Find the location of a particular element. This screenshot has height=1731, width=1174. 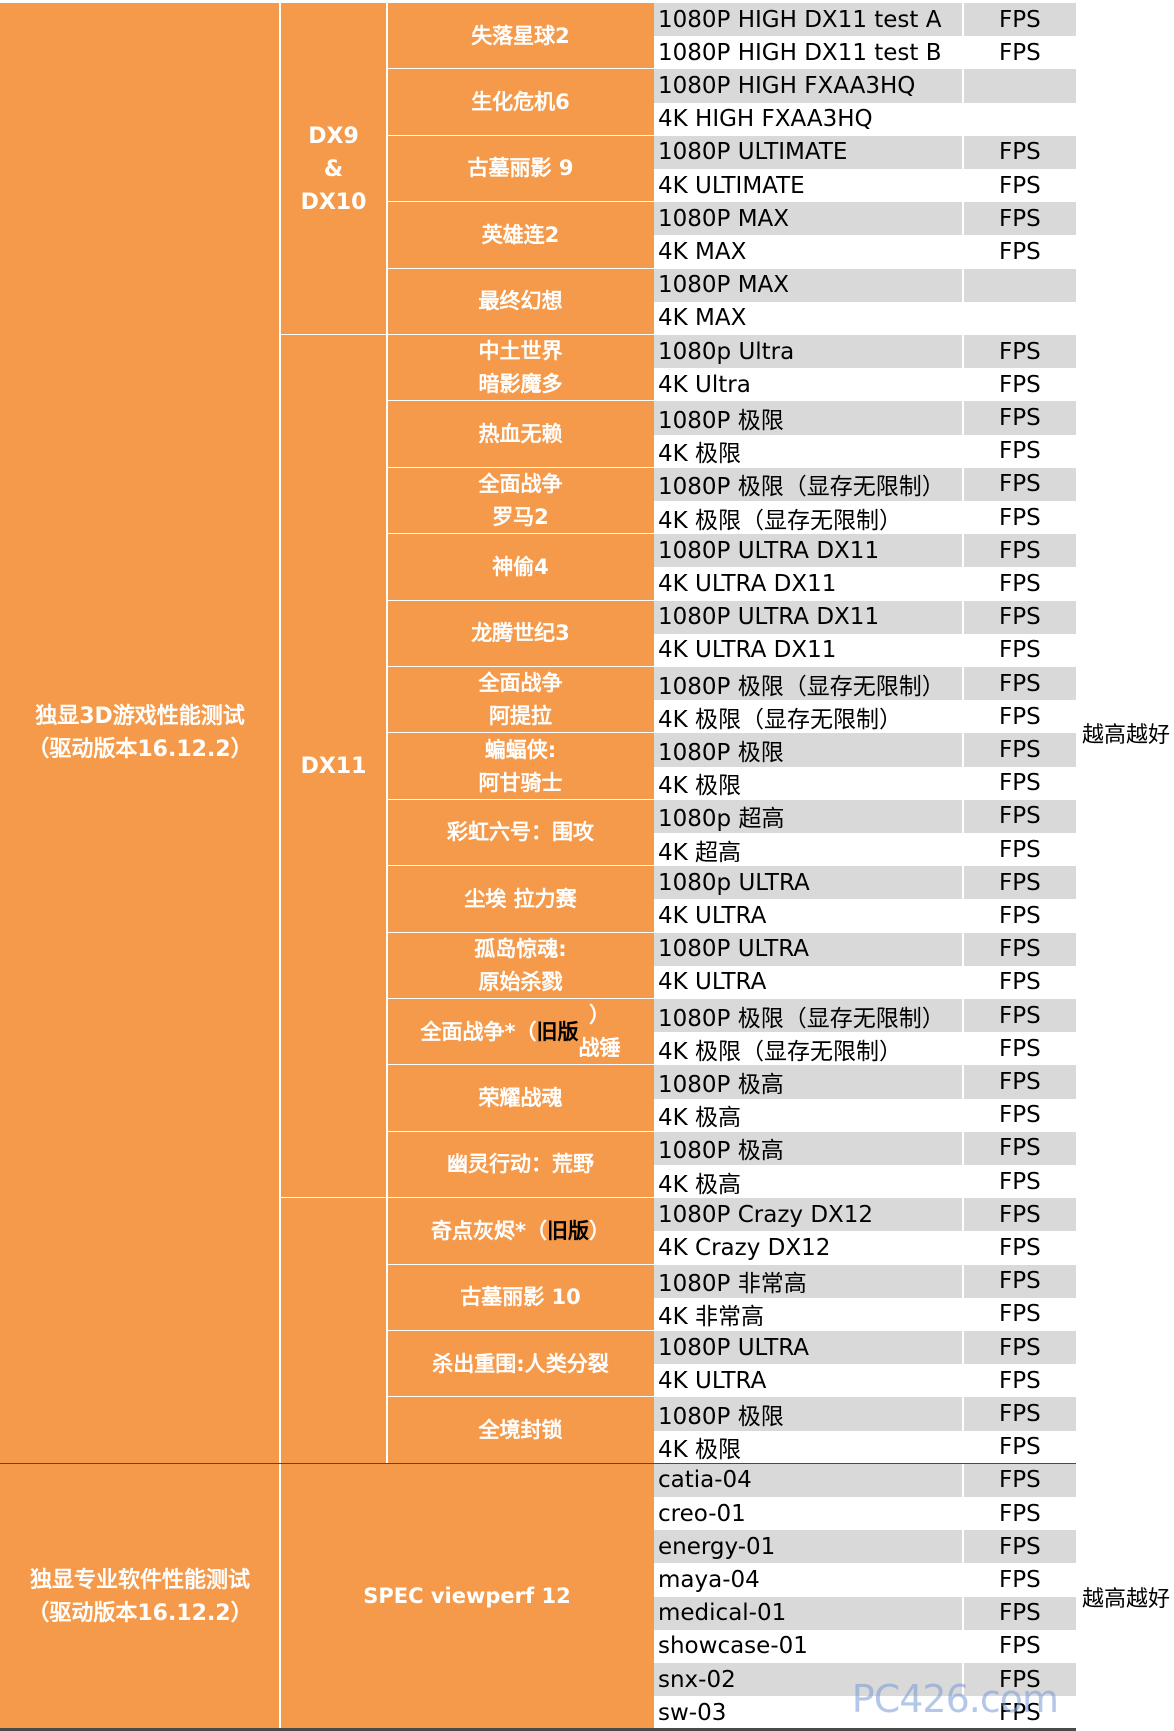

game-name: 奇点灰烬*（ 旧版） is located at coordinates (520, 1231).